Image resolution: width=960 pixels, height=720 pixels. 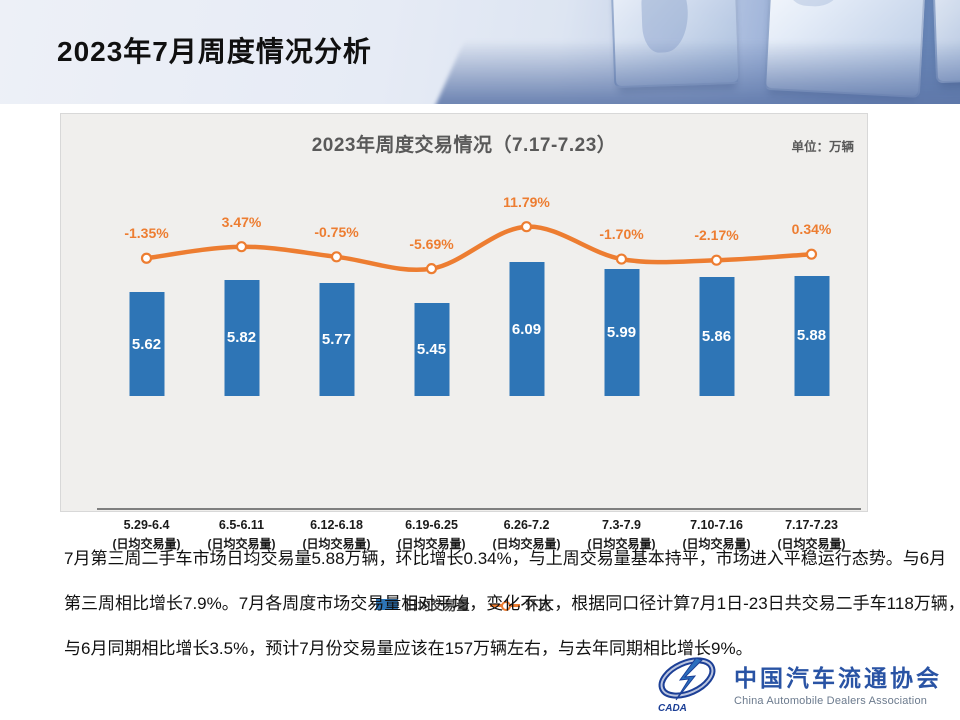 I want to click on bar-value-label: 6.09, so click(x=526, y=329).